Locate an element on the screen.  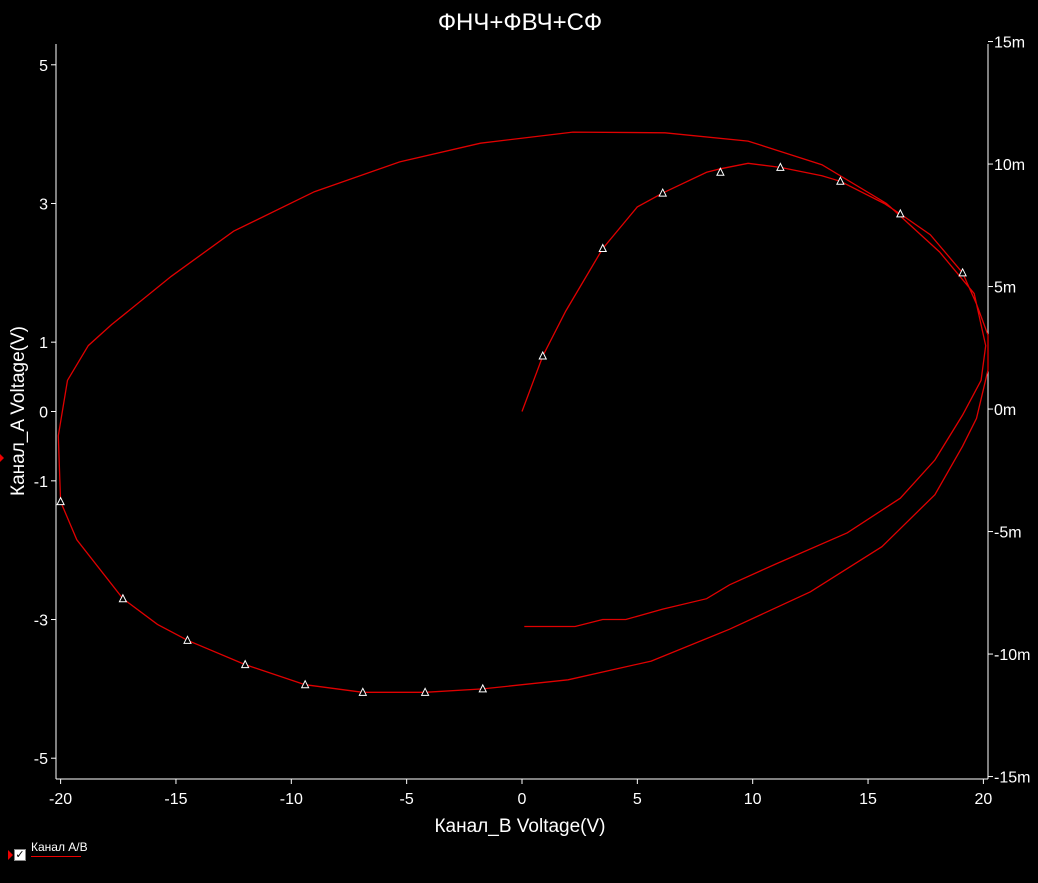
legend-color-marker is located at coordinates (10, 855).